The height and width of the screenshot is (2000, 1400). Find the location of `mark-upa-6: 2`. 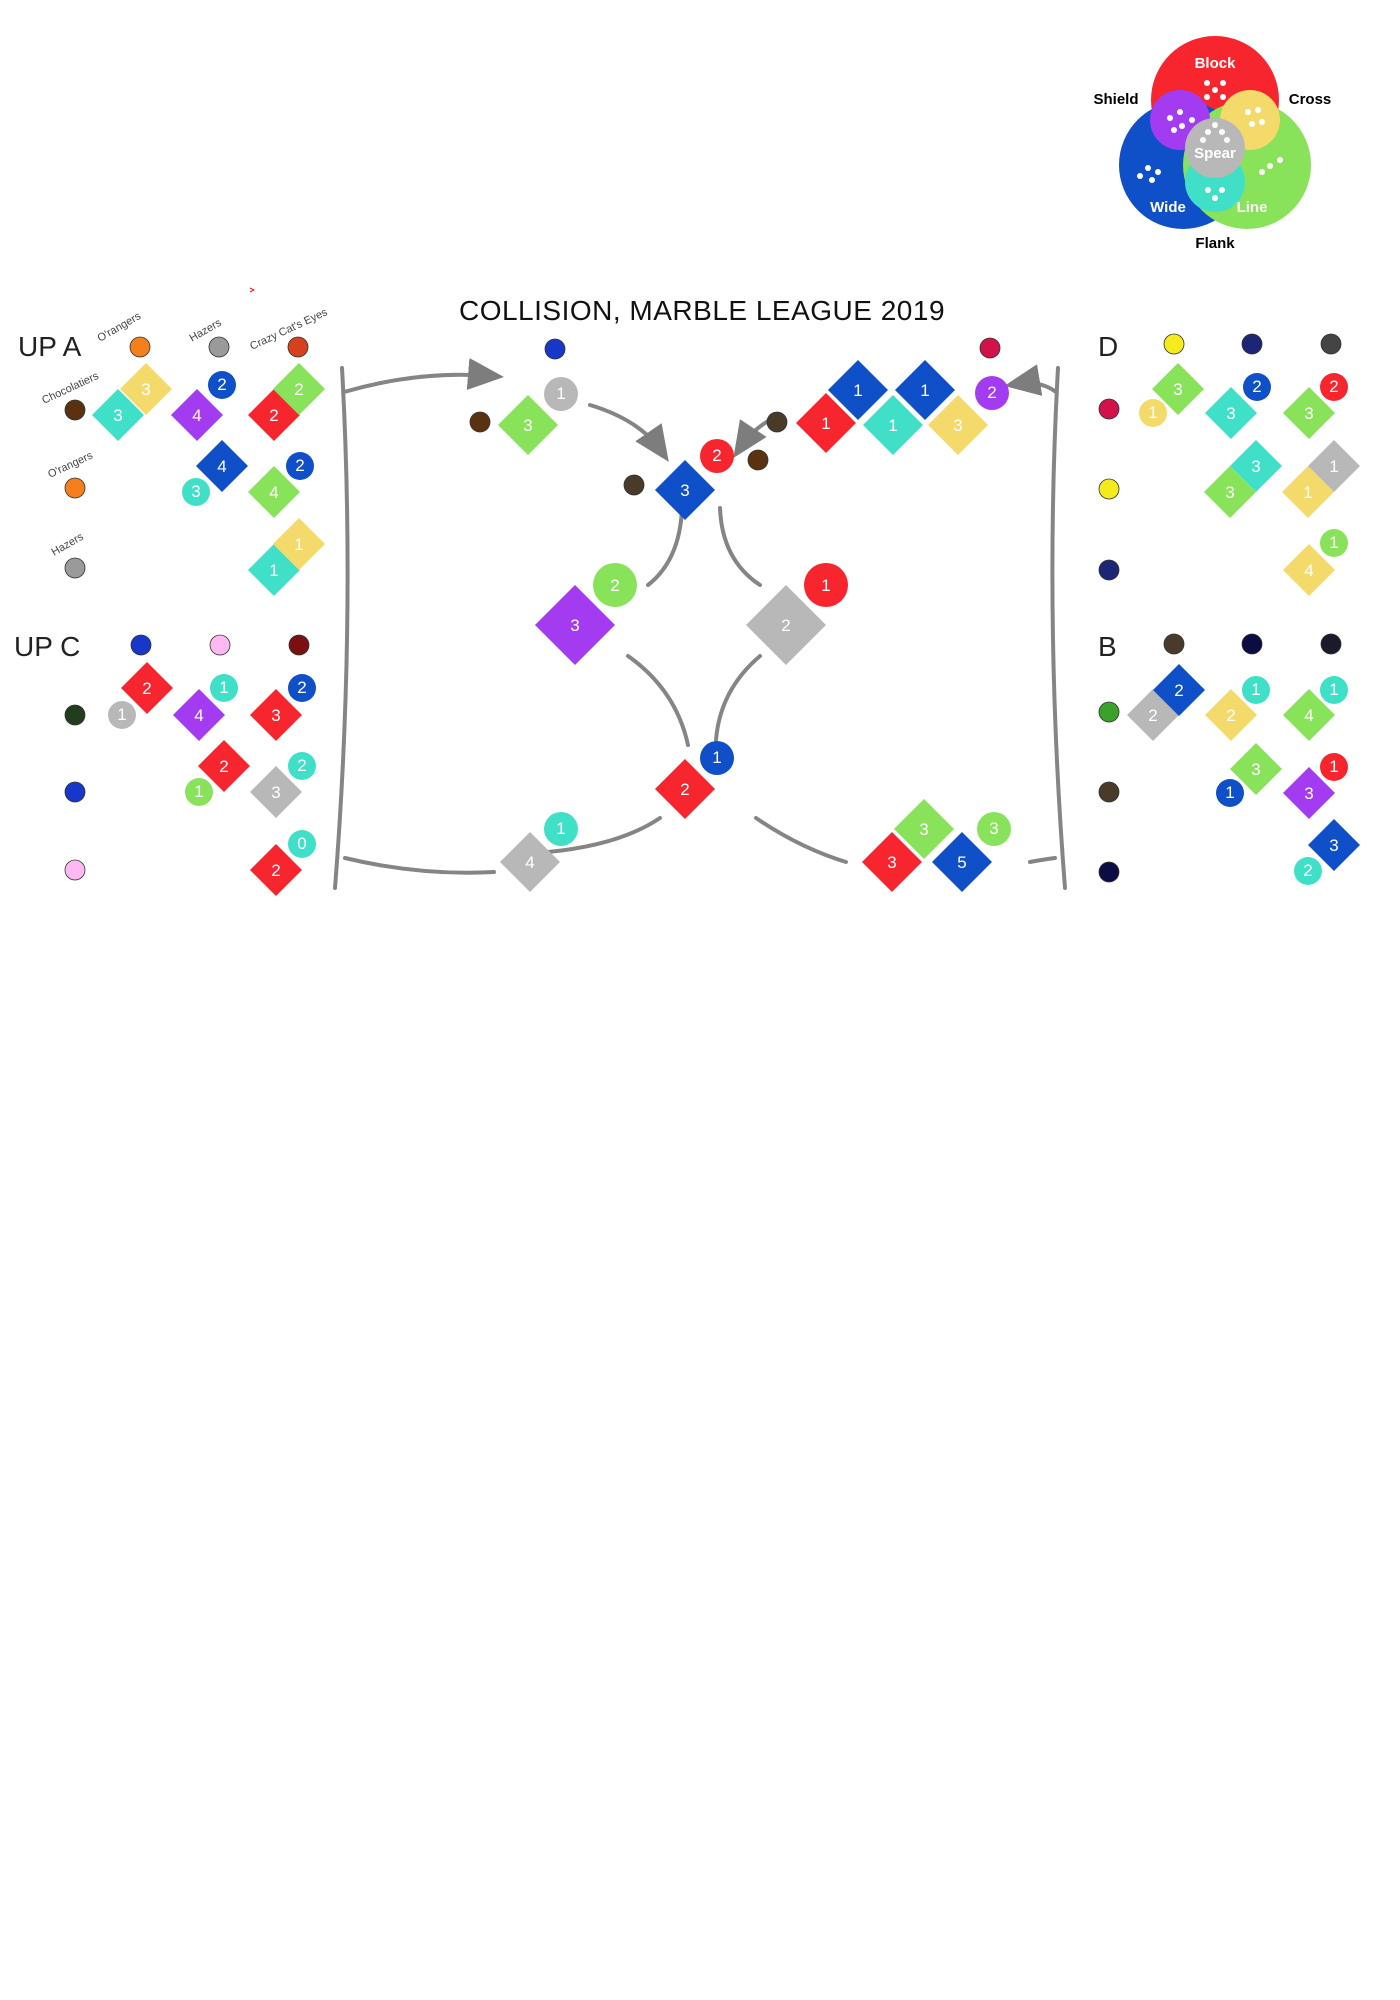

mark-upa-6: 2 is located at coordinates (299, 389).